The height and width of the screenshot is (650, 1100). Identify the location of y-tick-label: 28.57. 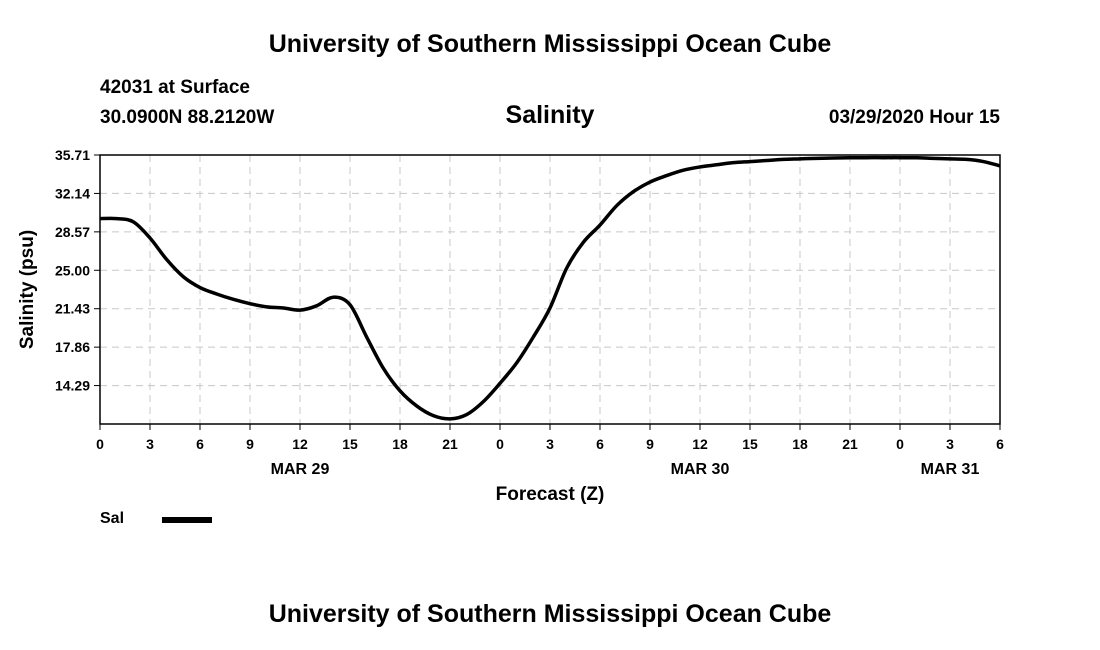
(72, 232).